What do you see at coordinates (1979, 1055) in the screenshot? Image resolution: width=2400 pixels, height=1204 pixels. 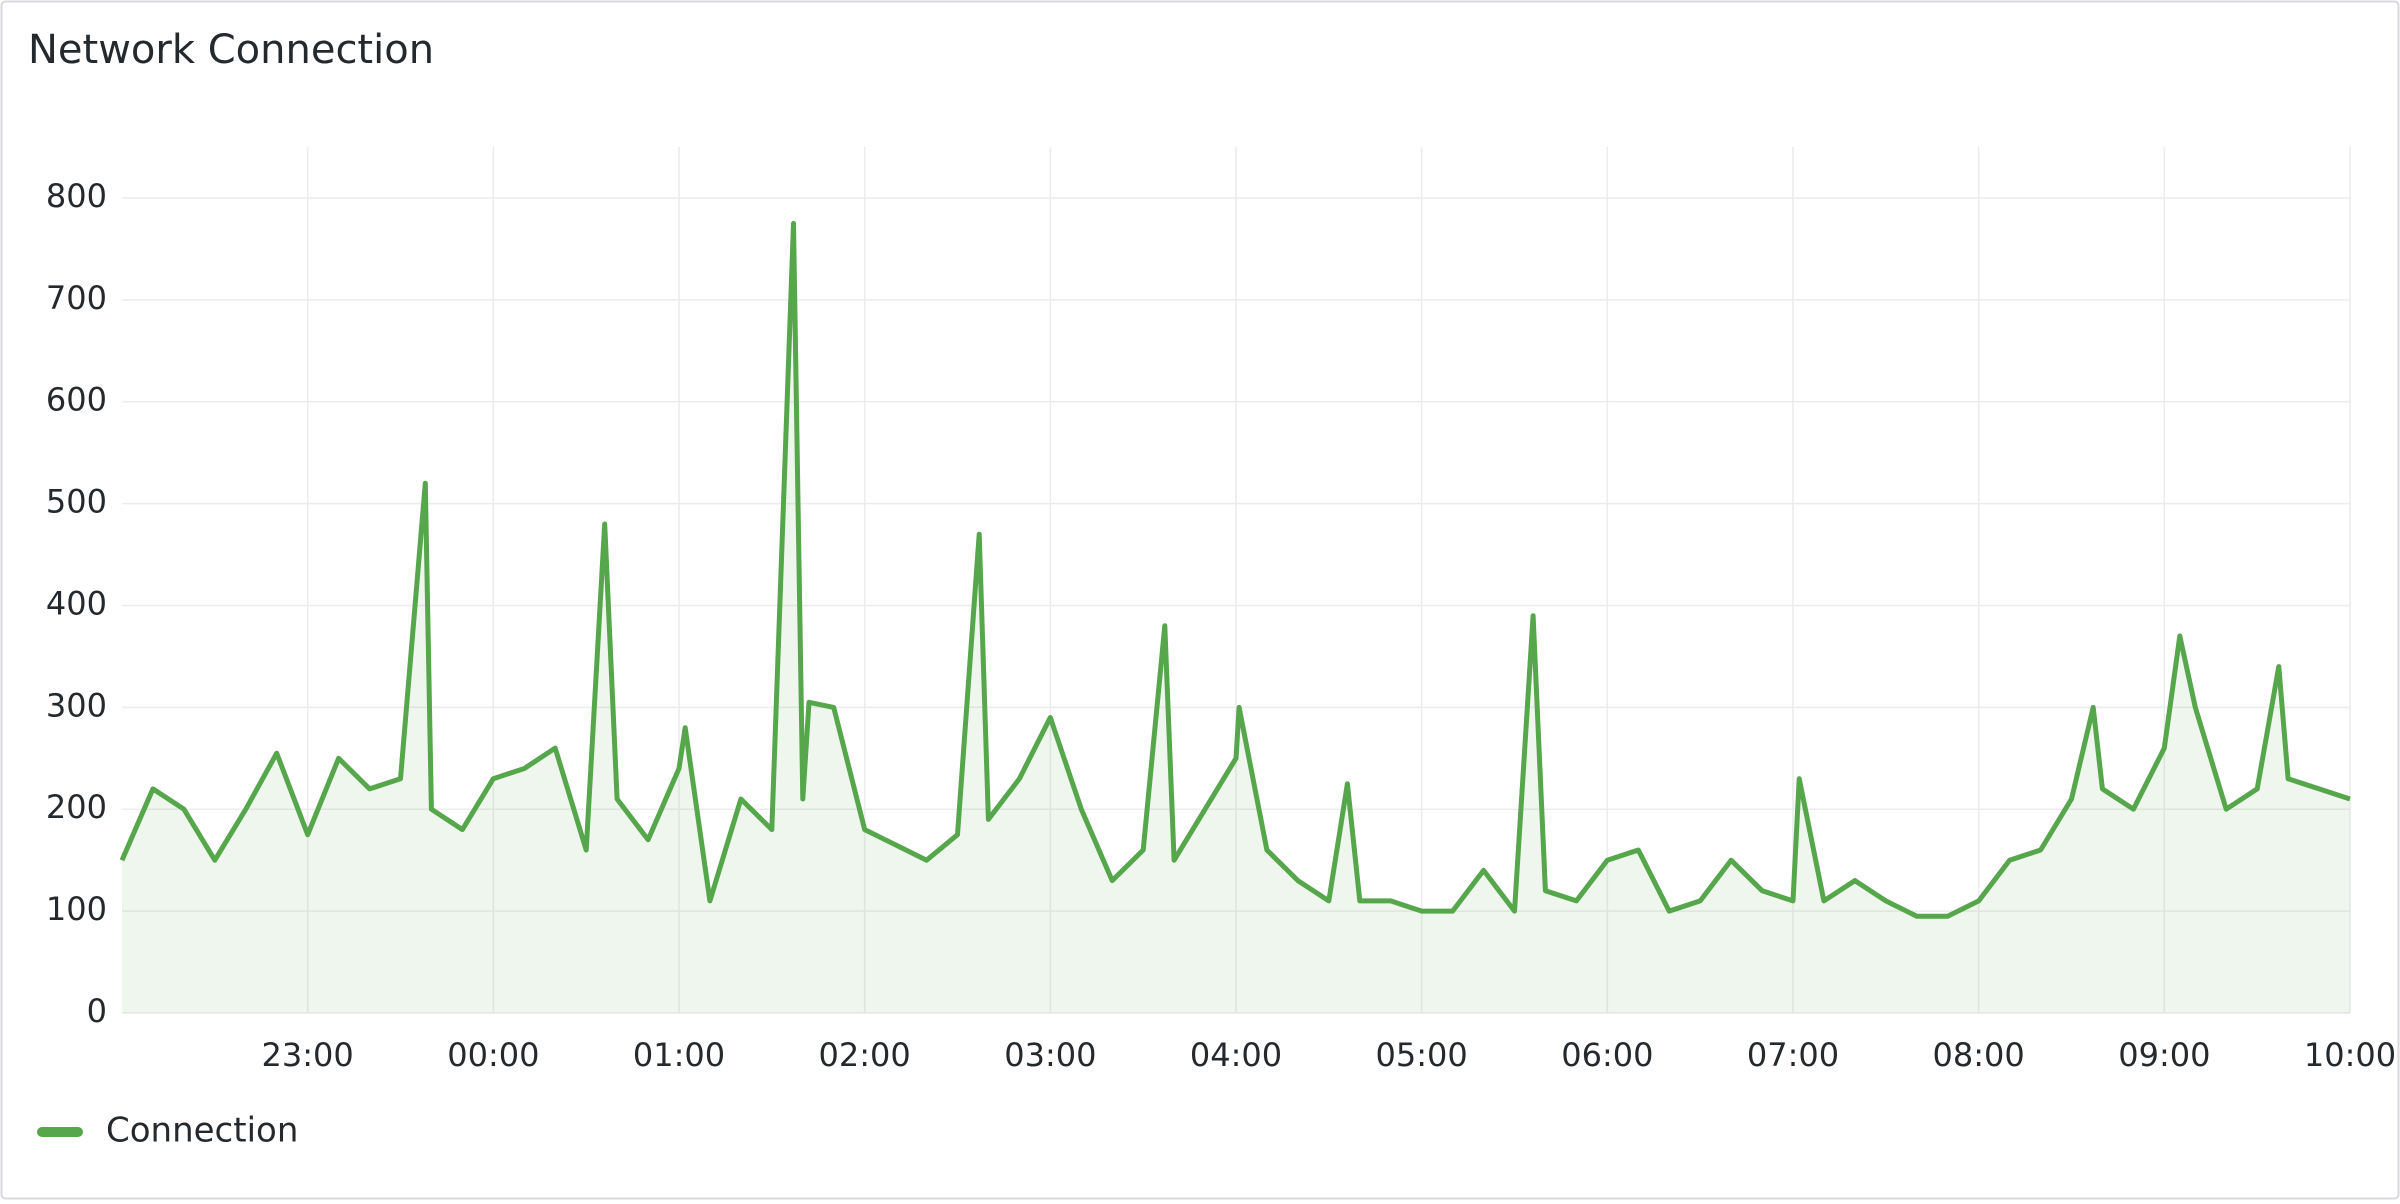 I see `x-tick-label: 08:00` at bounding box center [1979, 1055].